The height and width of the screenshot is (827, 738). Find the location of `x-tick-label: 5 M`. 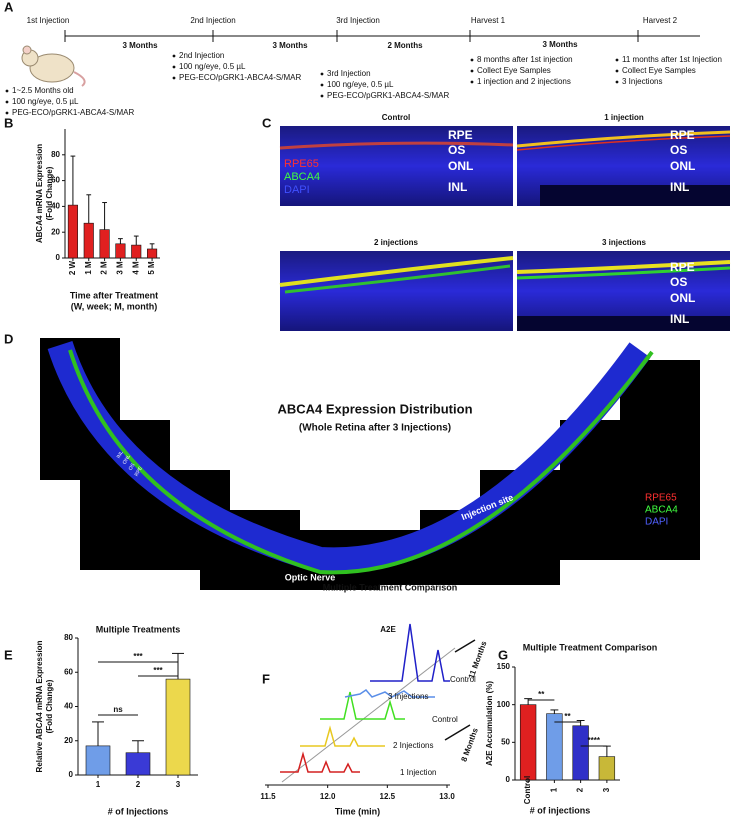

x-tick-label: 5 M is located at coordinates (151, 268).